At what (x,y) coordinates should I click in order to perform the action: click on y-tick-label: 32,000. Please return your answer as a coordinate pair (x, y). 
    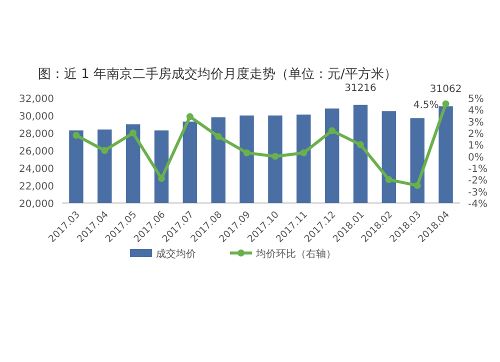
    Looking at the image, I should click on (36, 99).